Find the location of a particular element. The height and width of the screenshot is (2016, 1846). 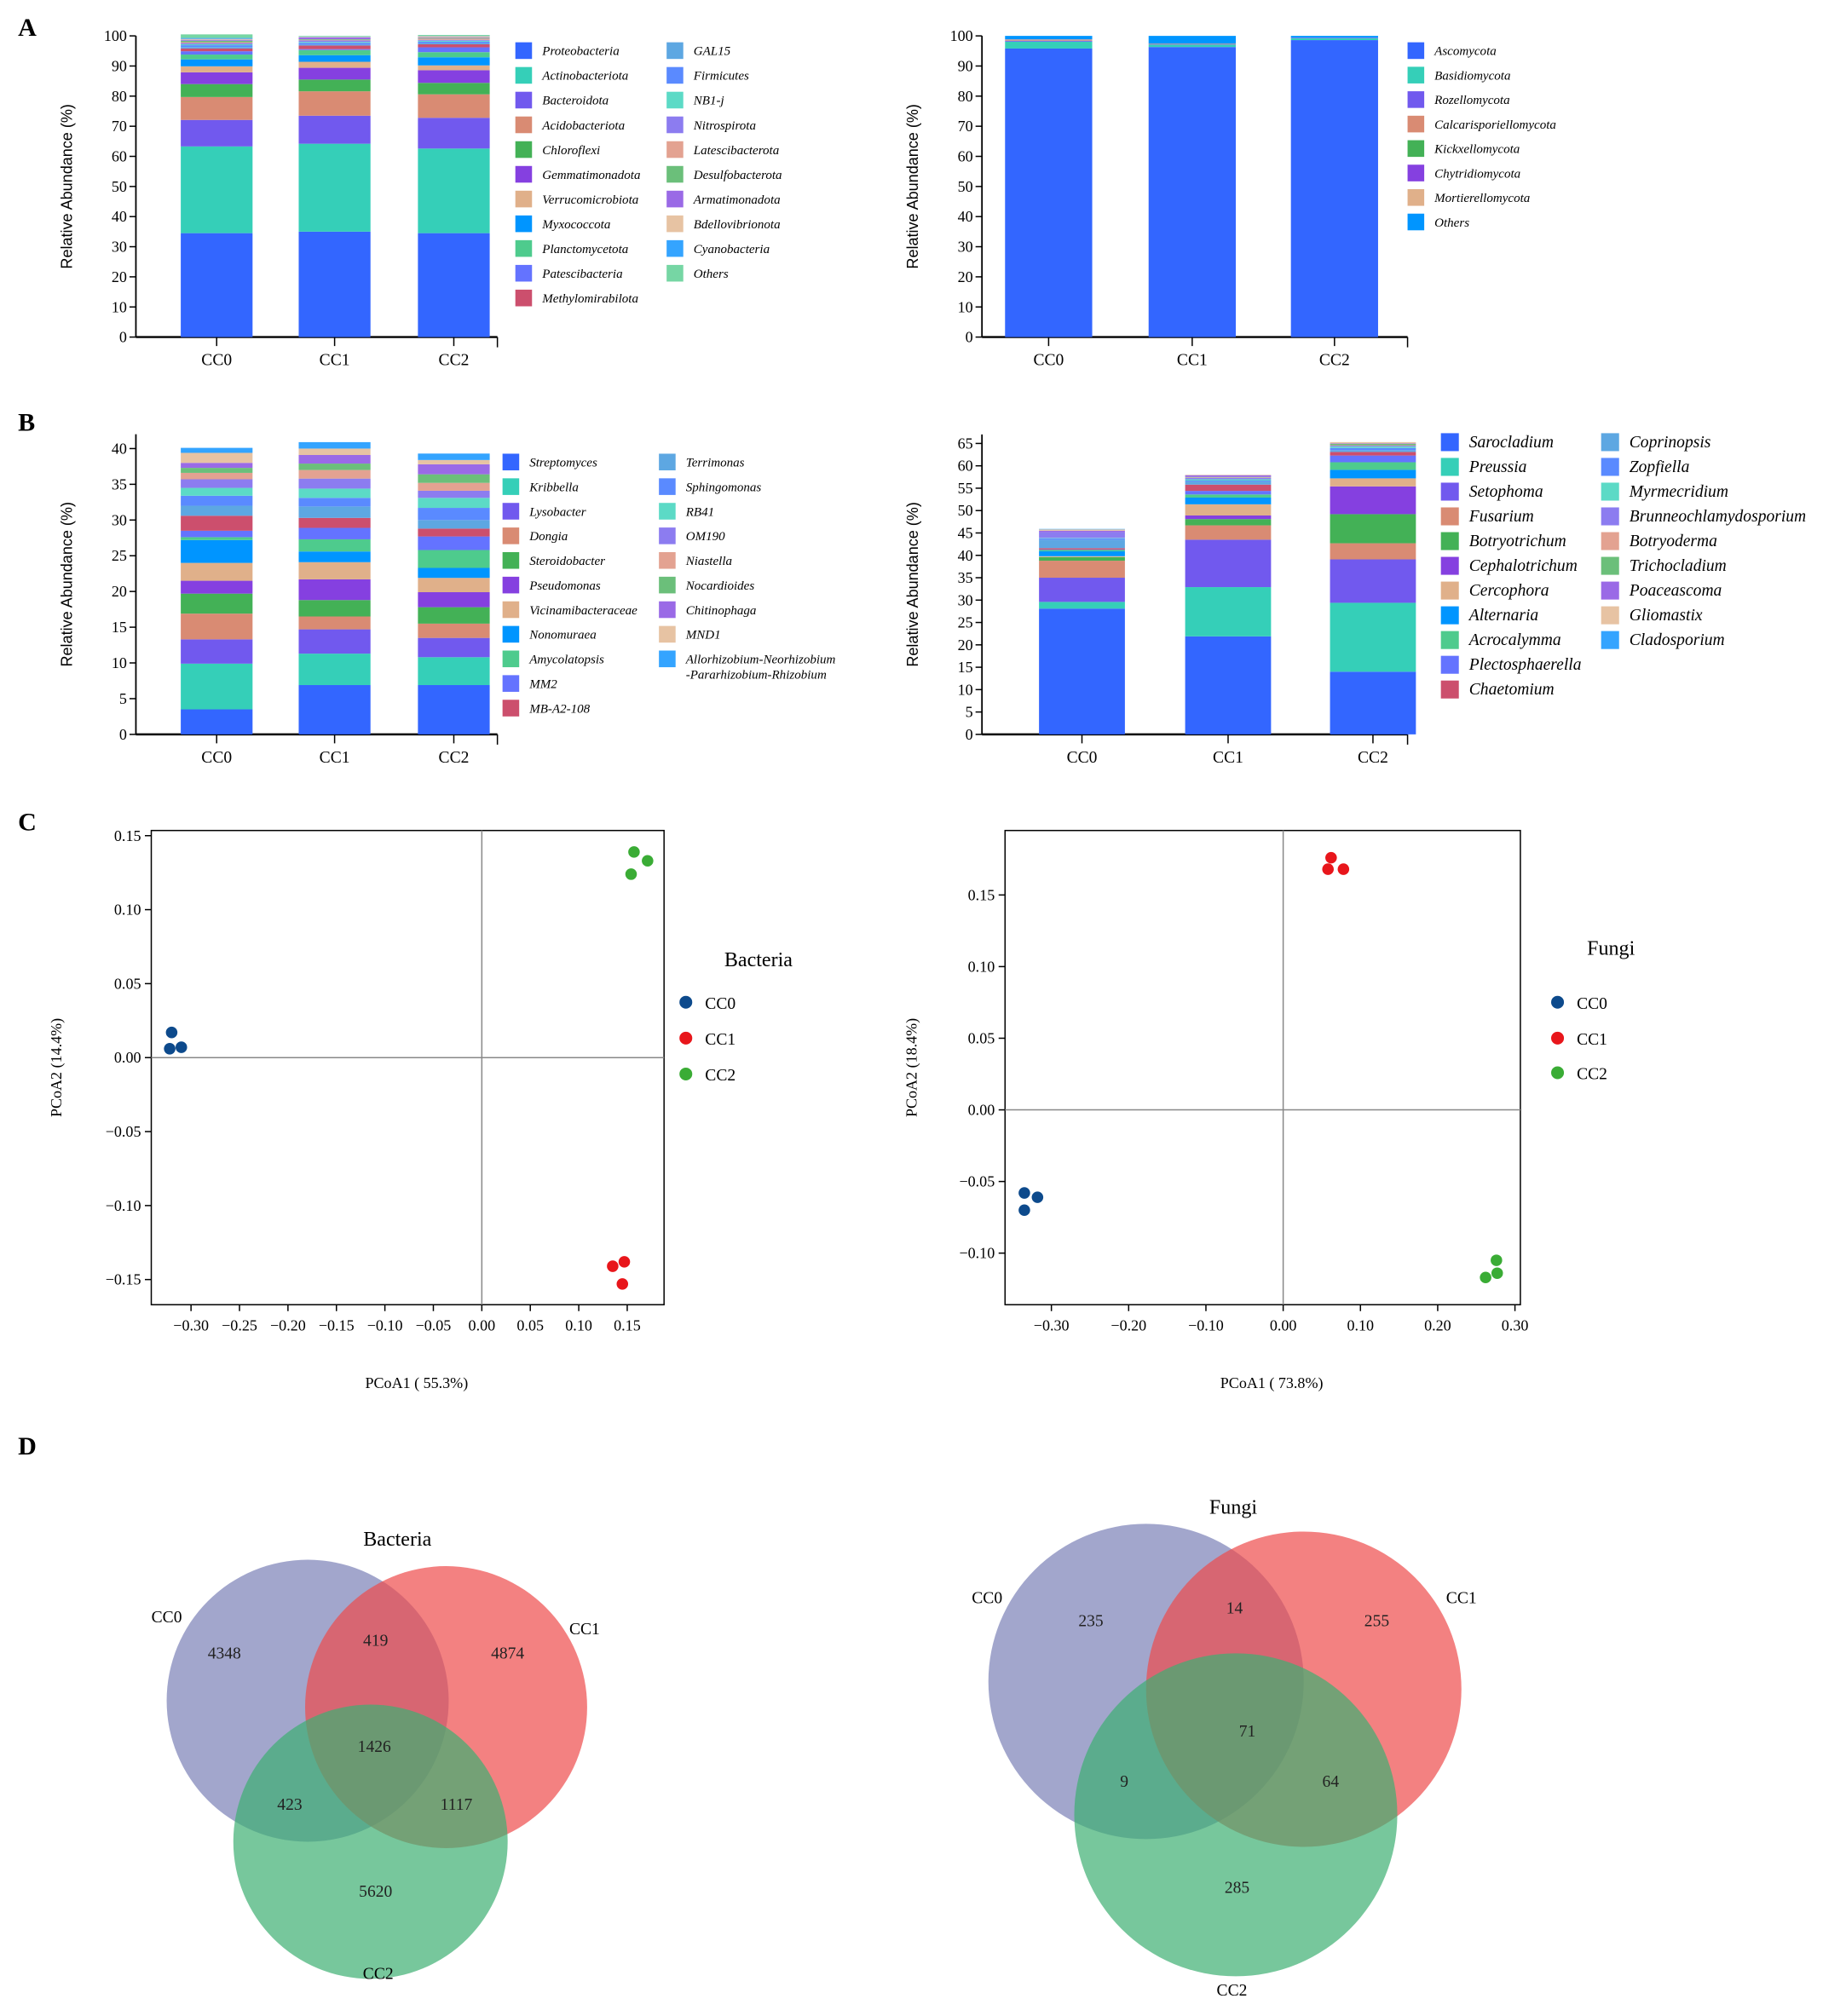

bar-segment-CC0-Chitinophaga is located at coordinates (217, 466).